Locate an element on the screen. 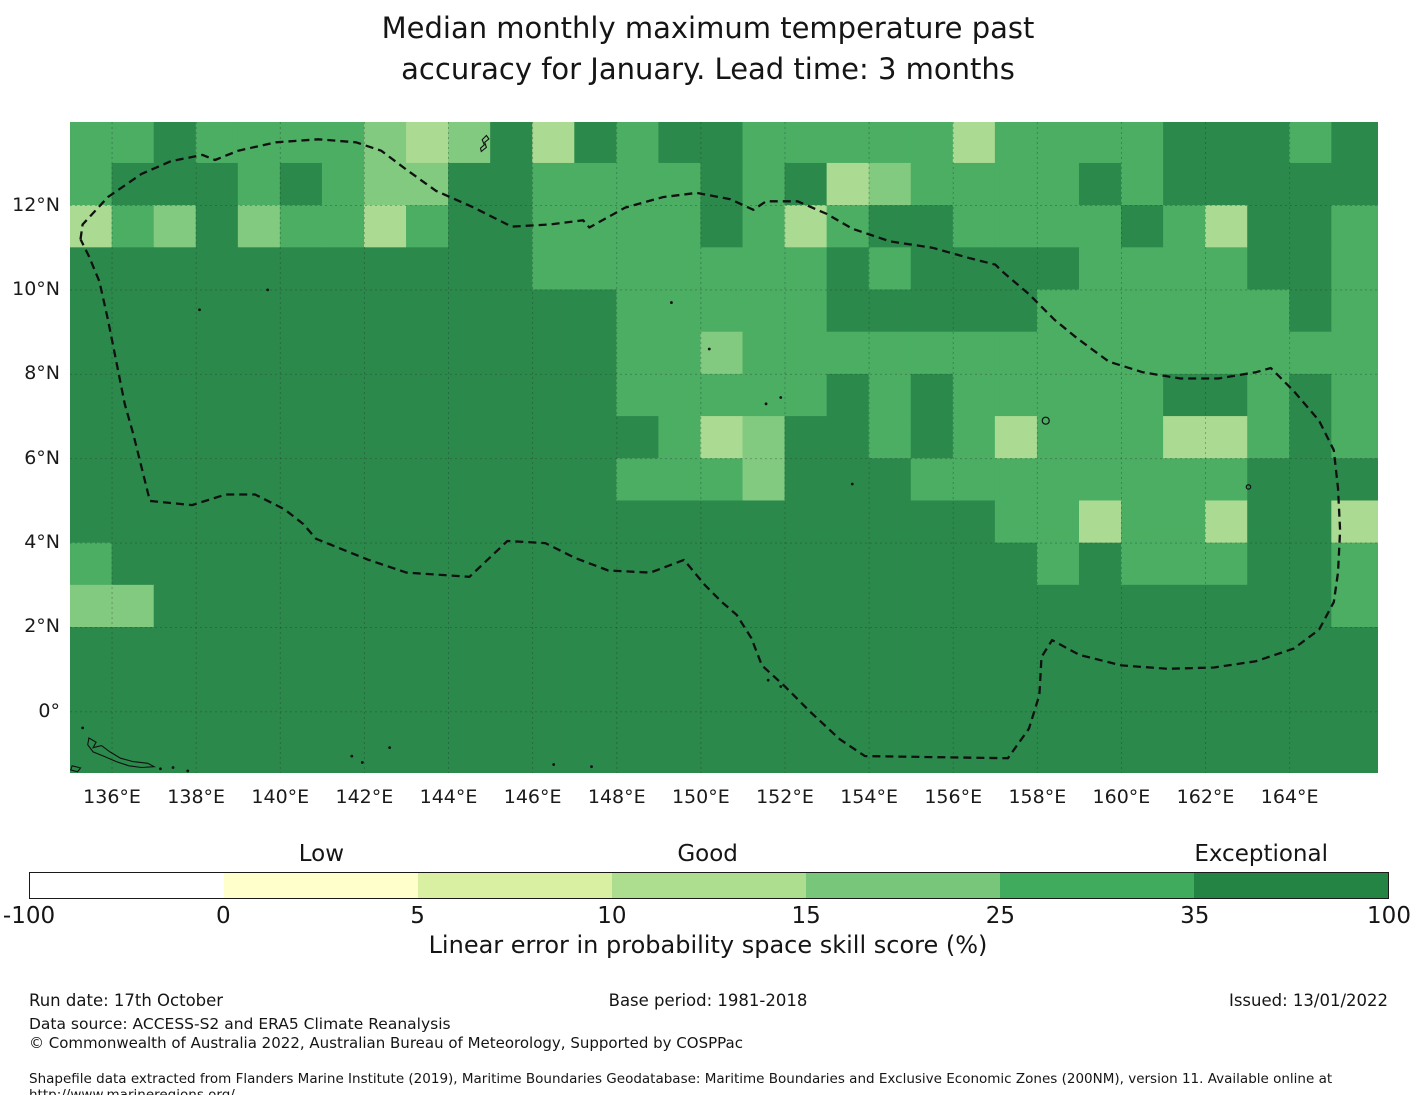  colorbar-tick-label: 0 is located at coordinates (223, 916).